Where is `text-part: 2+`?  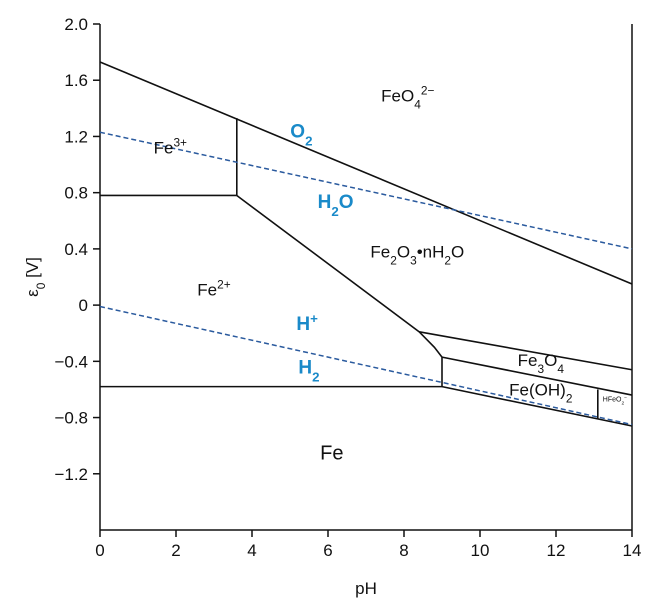
text-part: 2+ is located at coordinates (224, 285).